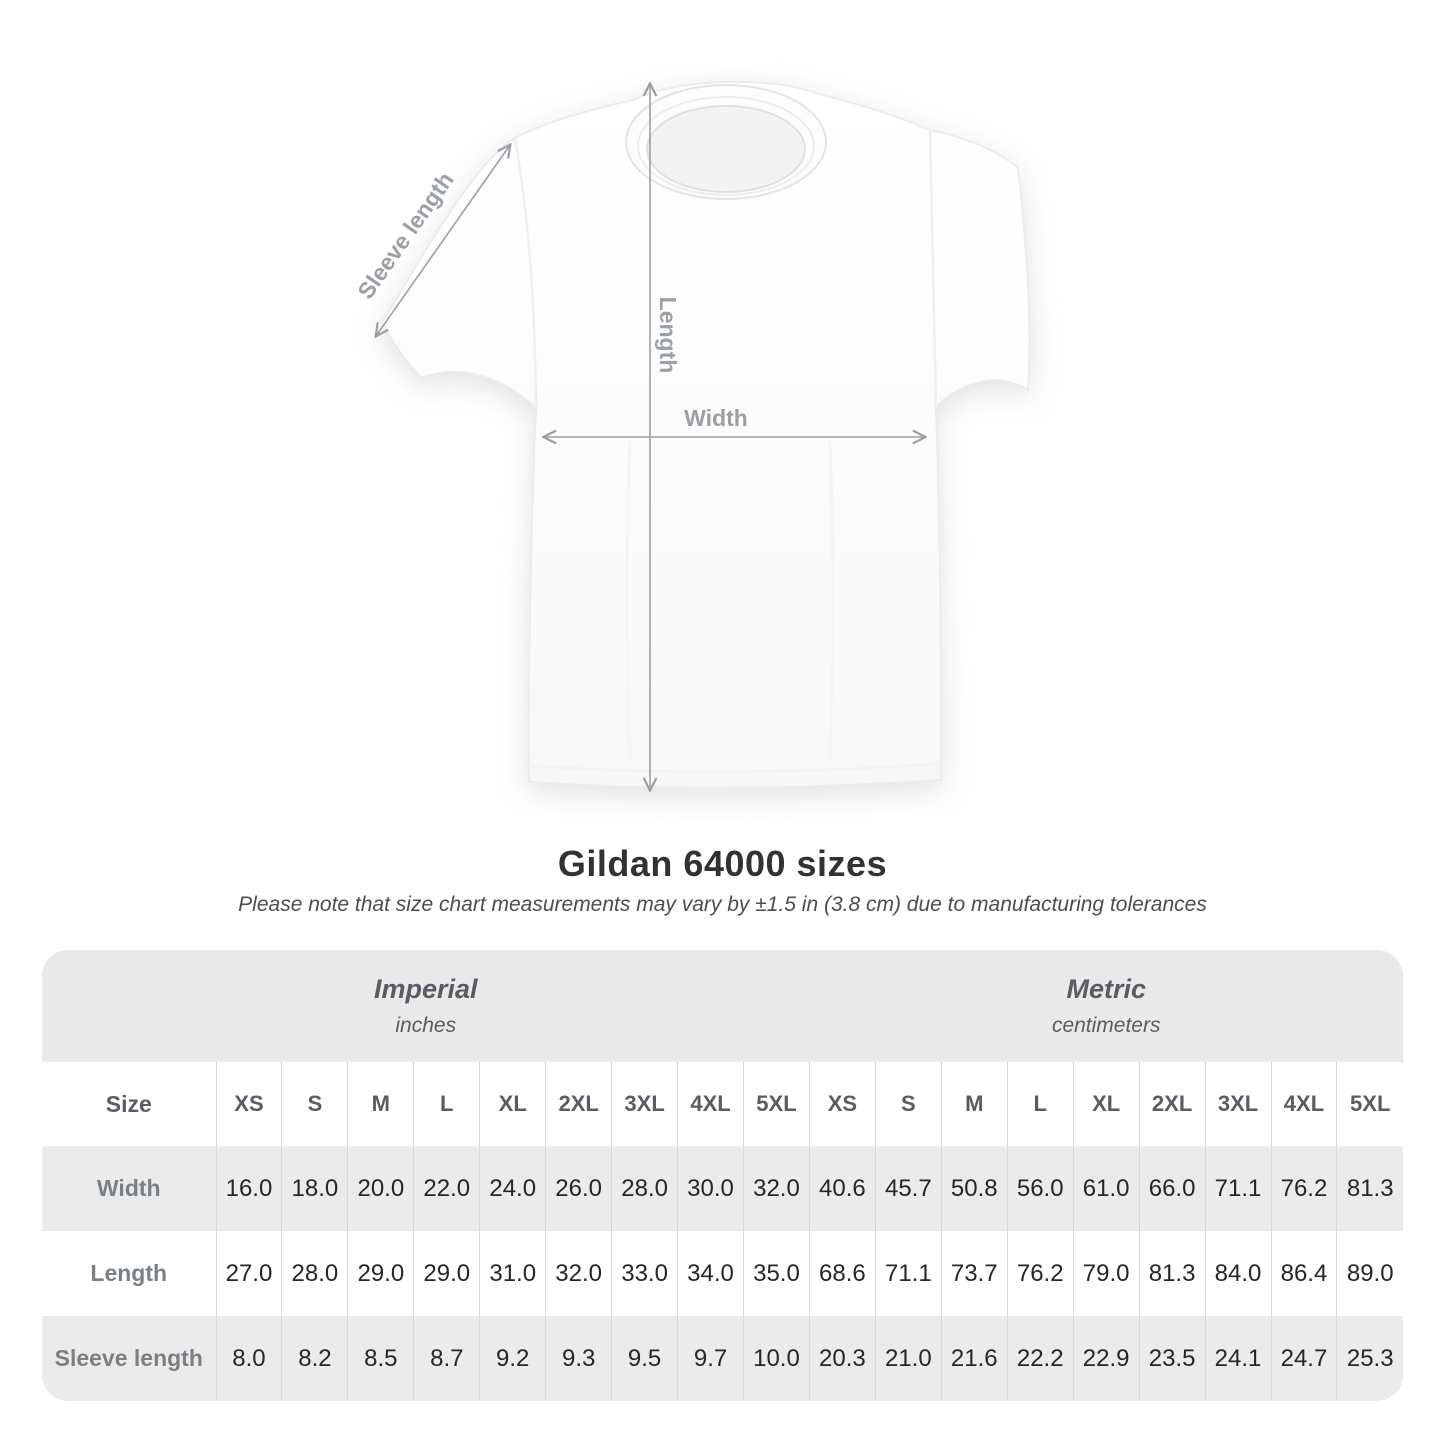 This screenshot has height=1445, width=1445. What do you see at coordinates (722, 863) in the screenshot?
I see `page-title: Gildan 64000 sizes` at bounding box center [722, 863].